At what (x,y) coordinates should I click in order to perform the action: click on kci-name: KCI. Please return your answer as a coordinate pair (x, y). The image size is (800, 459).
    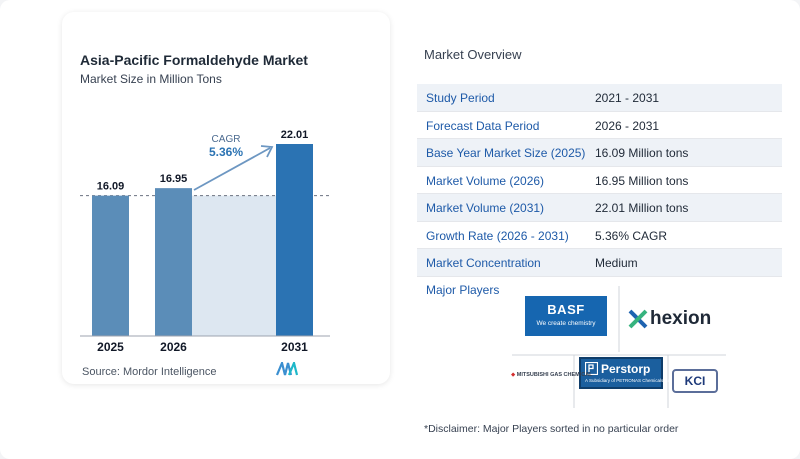
    Looking at the image, I should click on (695, 381).